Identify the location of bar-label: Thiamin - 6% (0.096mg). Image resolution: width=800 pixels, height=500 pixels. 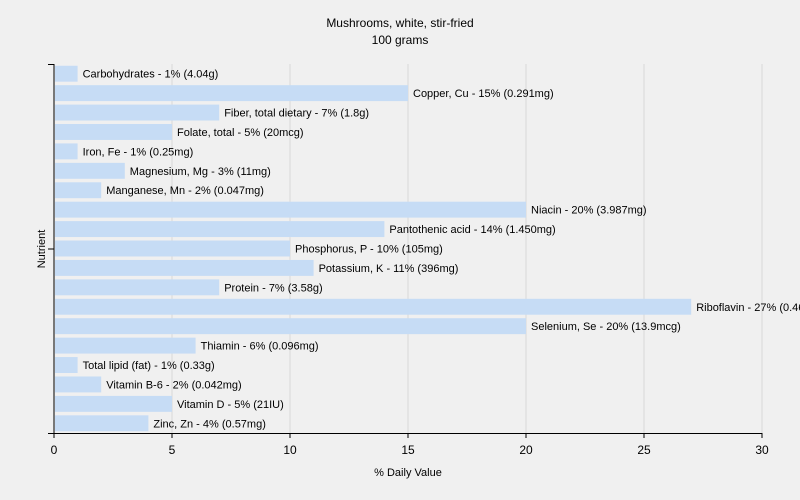
(260, 347).